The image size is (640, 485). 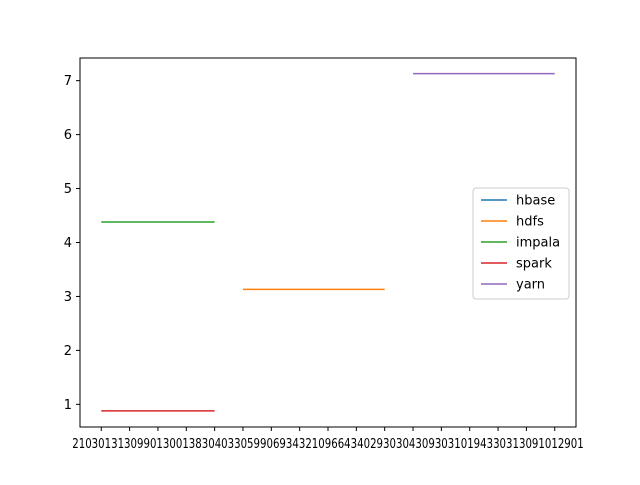 I want to click on legend-label-hdfs: hdfs, so click(x=530, y=222).